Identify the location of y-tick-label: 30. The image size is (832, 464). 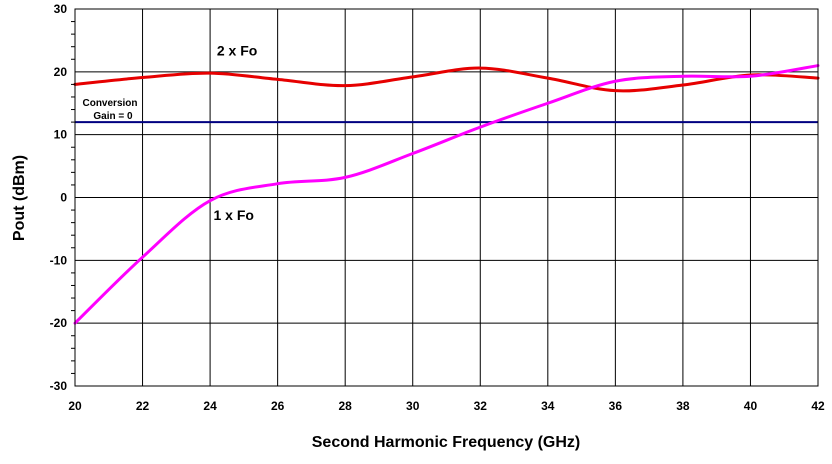
(61, 9).